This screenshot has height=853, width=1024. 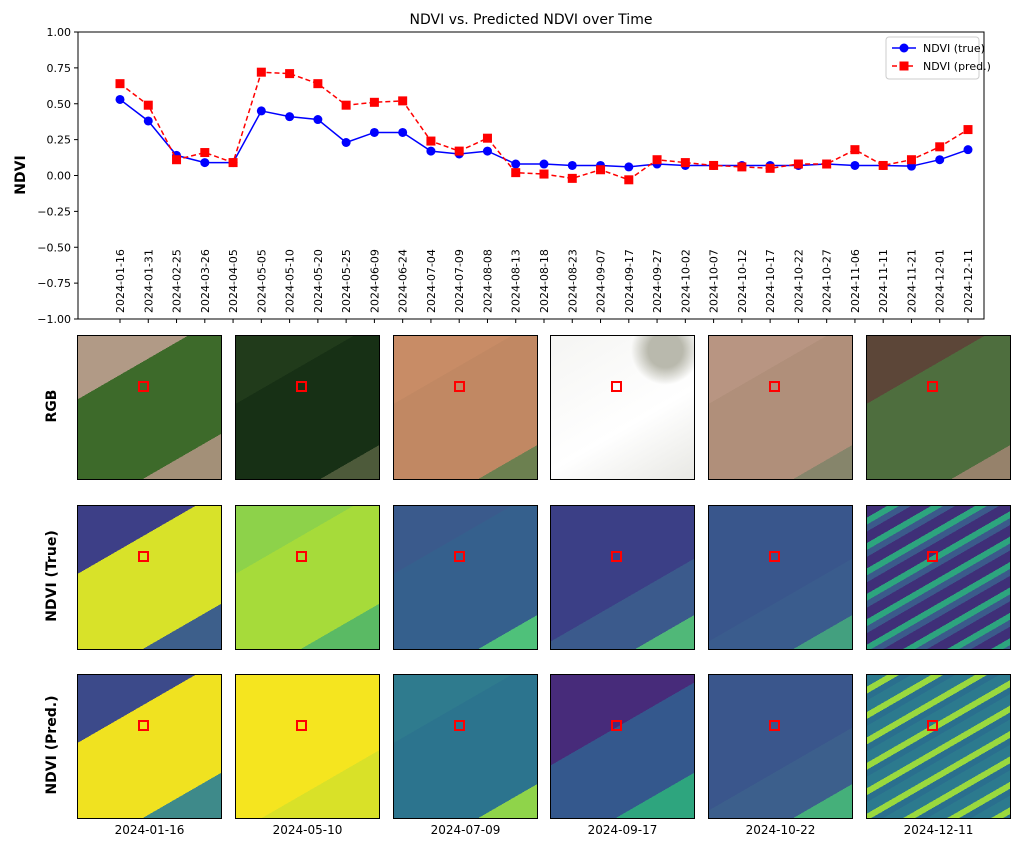 I want to click on x-tick-label: 2024-11-06, so click(x=855, y=281).